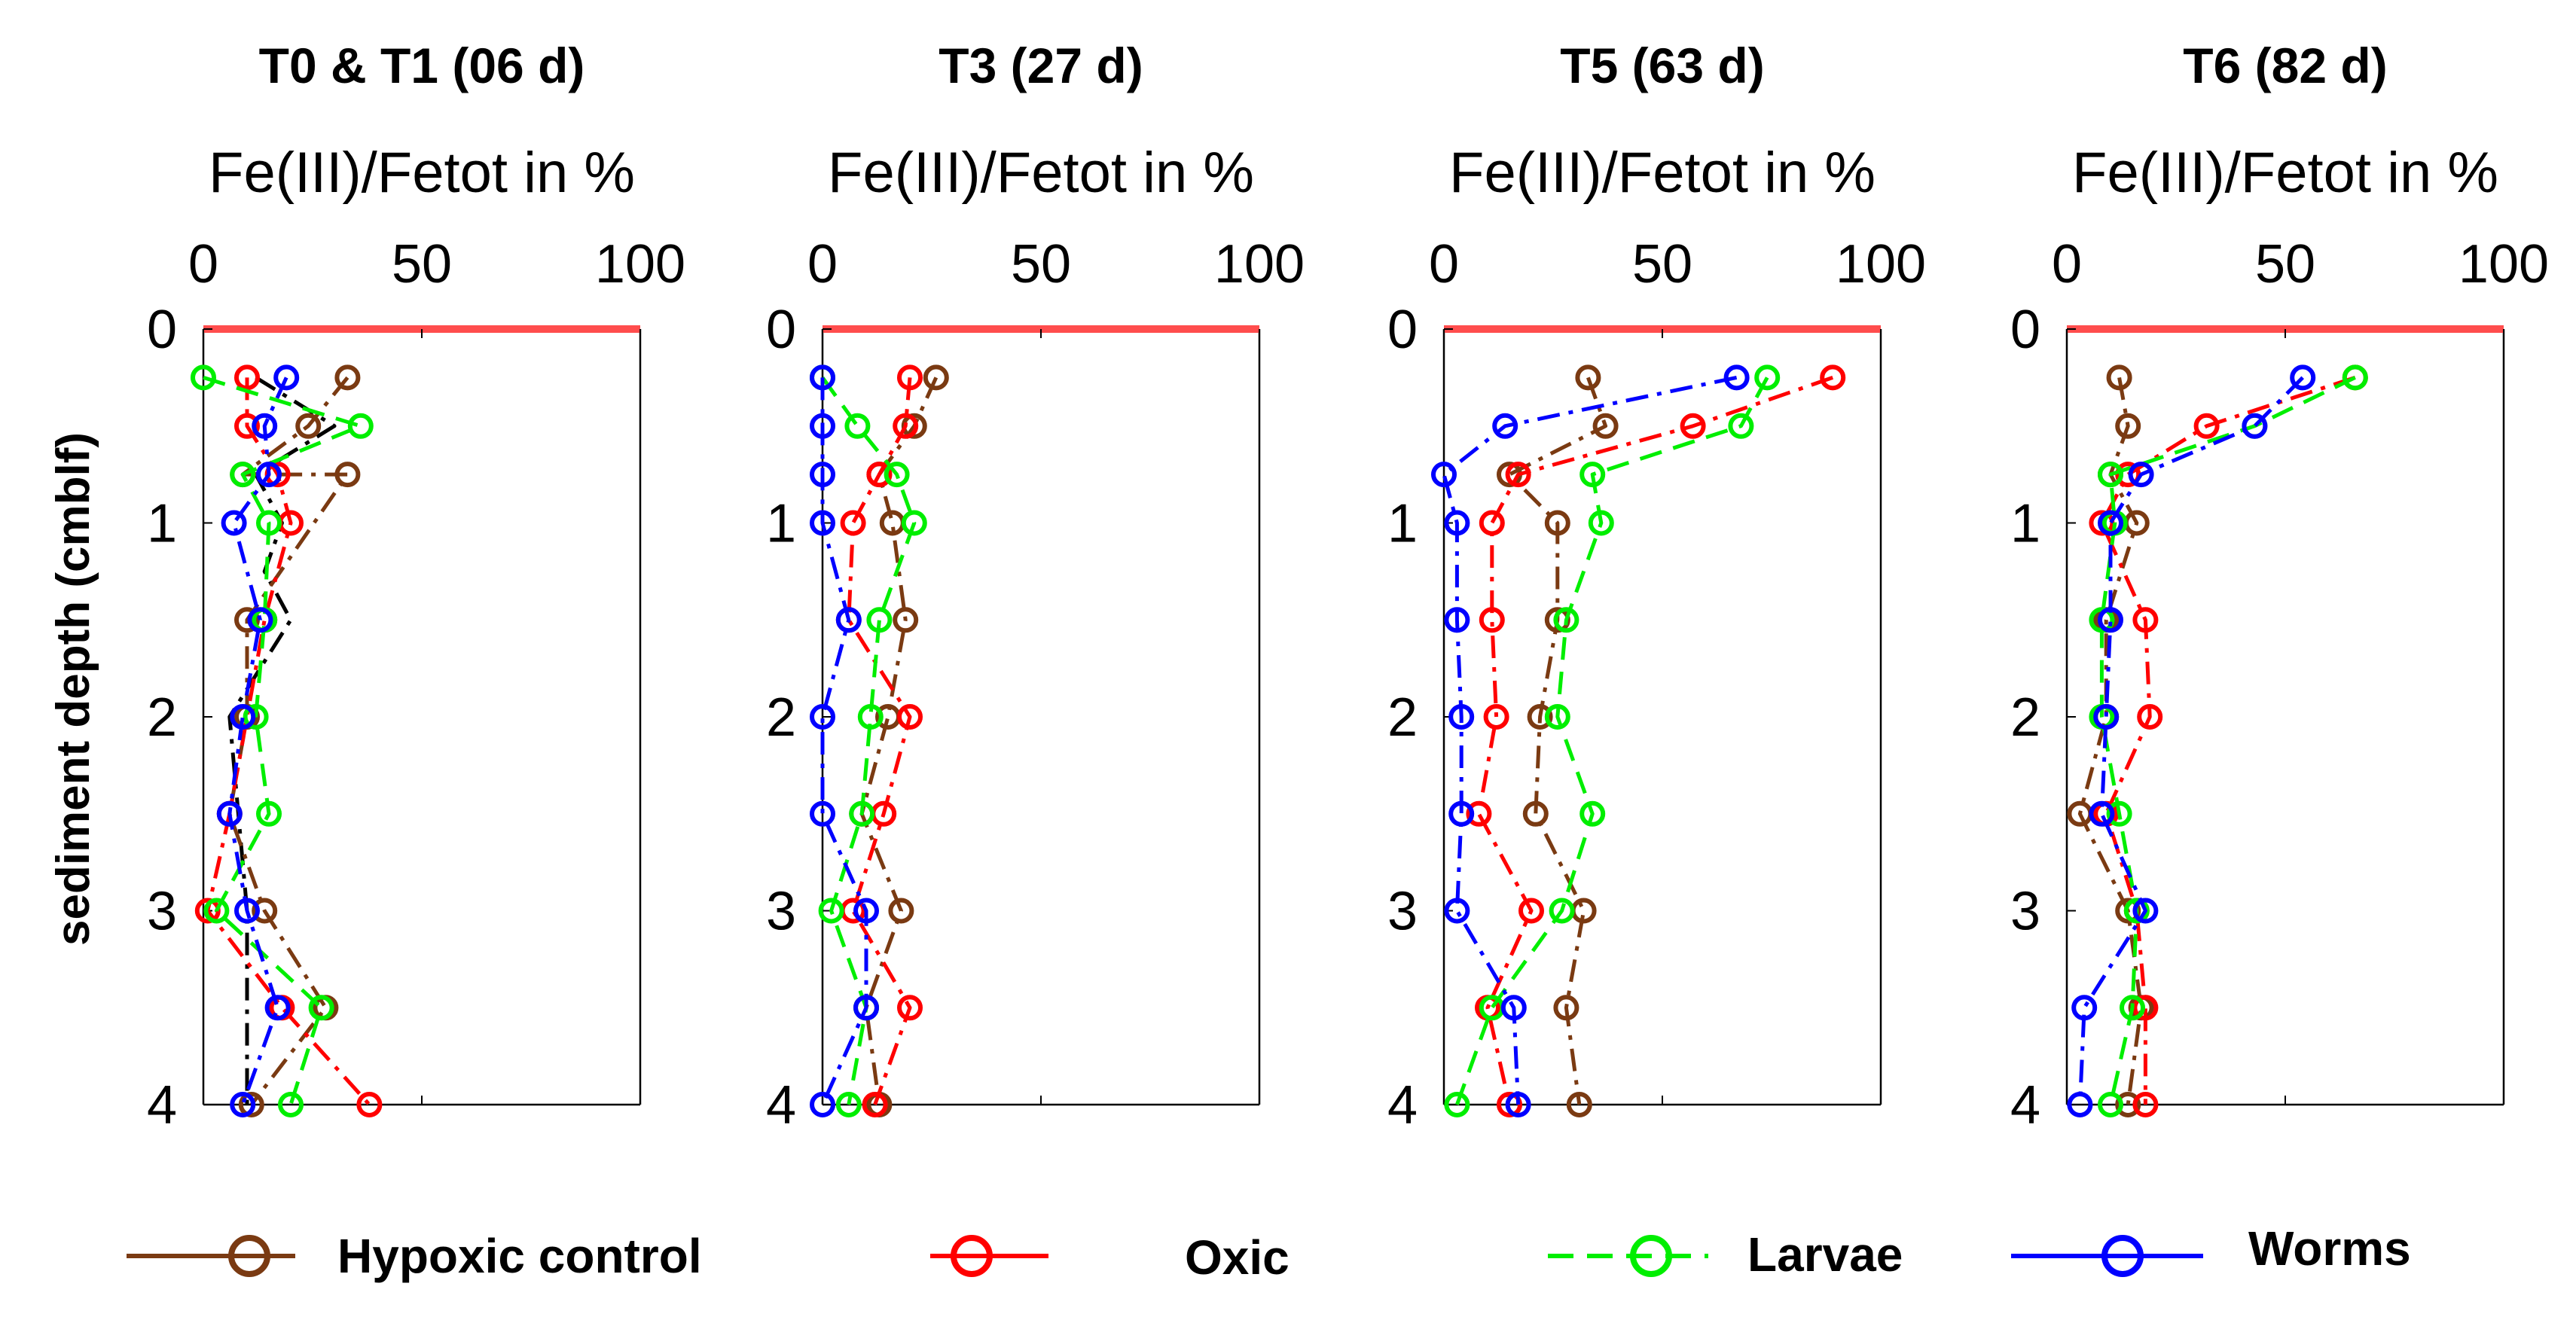 This screenshot has height=1326, width=2576. What do you see at coordinates (1662, 65) in the screenshot?
I see `panel-title: T5 (63 d)` at bounding box center [1662, 65].